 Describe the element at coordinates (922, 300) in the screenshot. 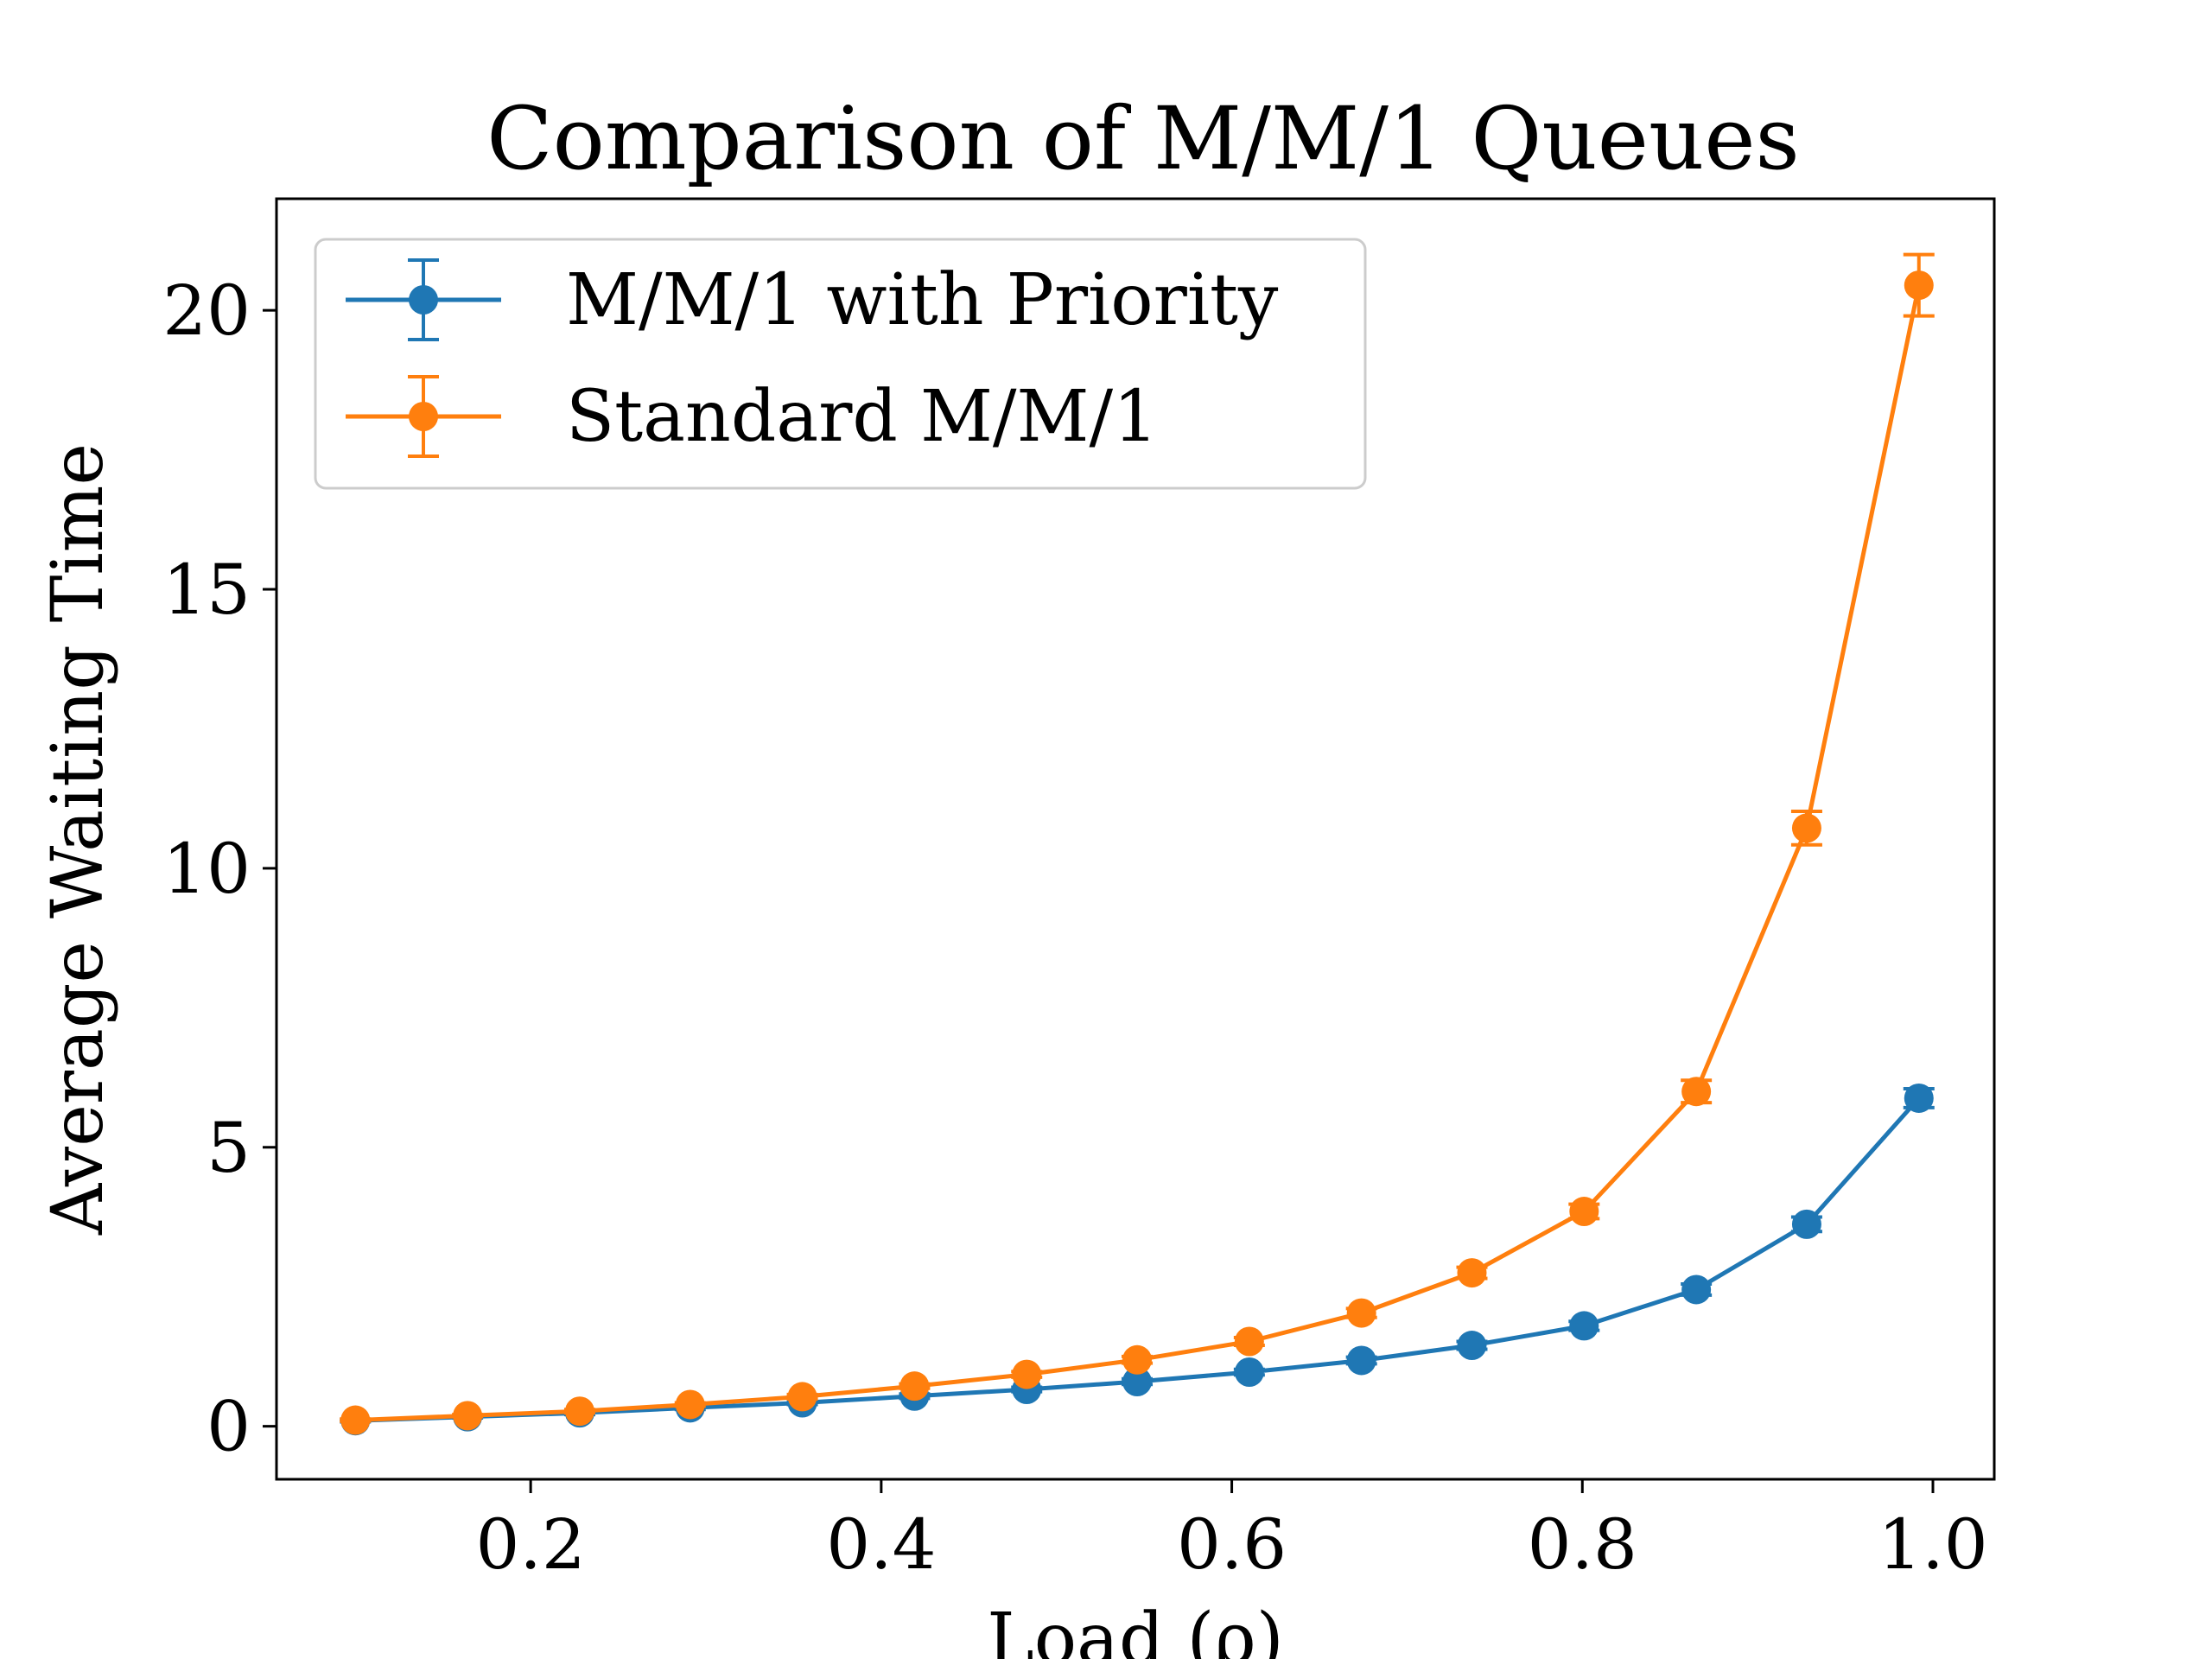

I see `legend-label: M/M/1 with Priority` at that location.